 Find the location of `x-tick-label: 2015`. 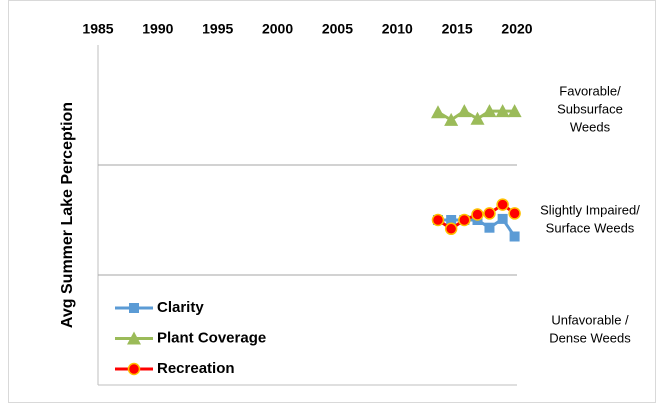

x-tick-label: 2015 is located at coordinates (457, 29).